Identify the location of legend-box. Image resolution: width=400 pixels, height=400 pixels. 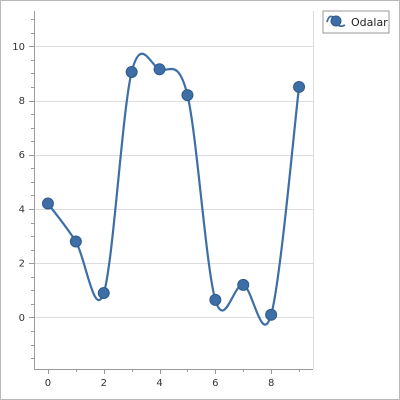
(356, 22).